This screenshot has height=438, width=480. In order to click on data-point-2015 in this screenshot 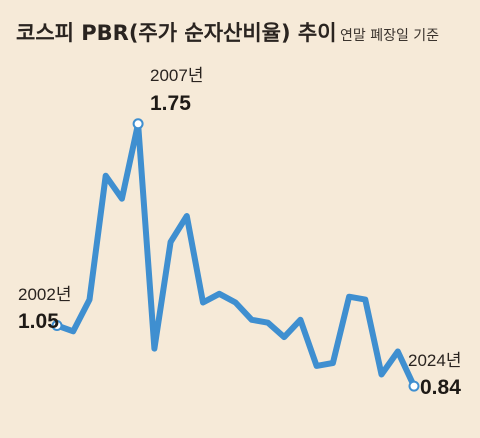, I will do `click(268, 323)`.